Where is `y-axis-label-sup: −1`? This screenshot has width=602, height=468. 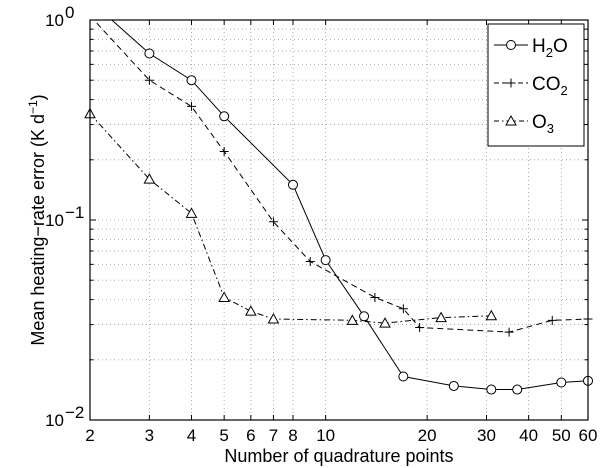 y-axis-label-sup: −1 is located at coordinates (33, 107).